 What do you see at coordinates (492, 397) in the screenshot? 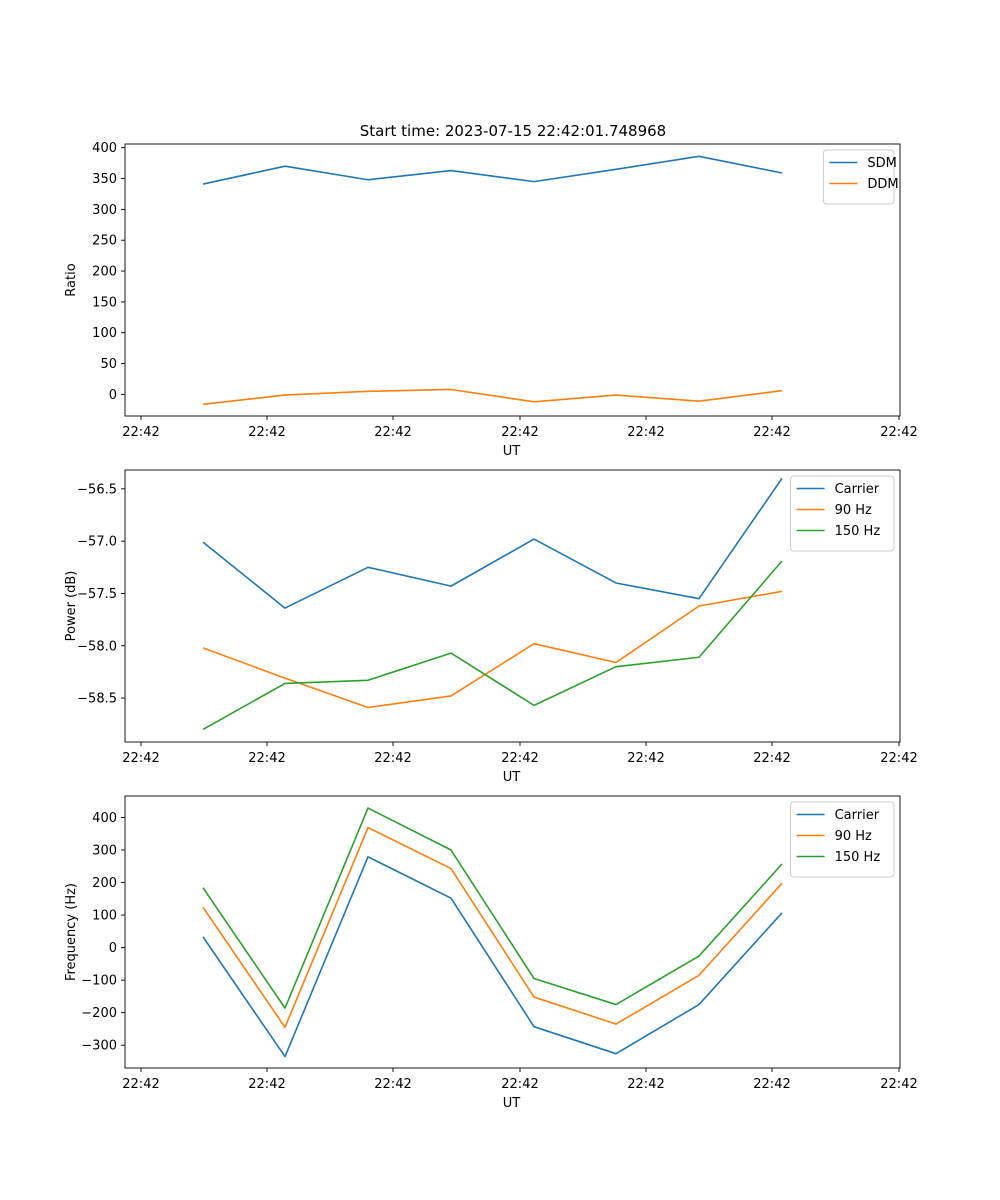
I see `series-line-ddm` at bounding box center [492, 397].